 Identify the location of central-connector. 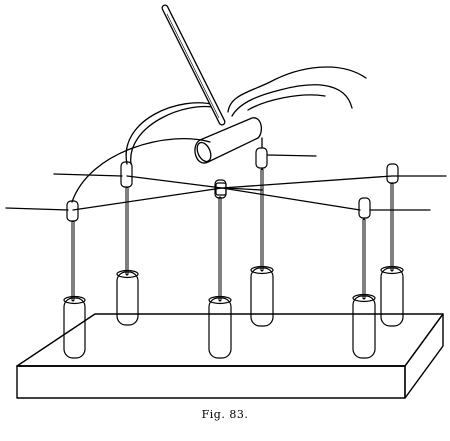
(221, 189).